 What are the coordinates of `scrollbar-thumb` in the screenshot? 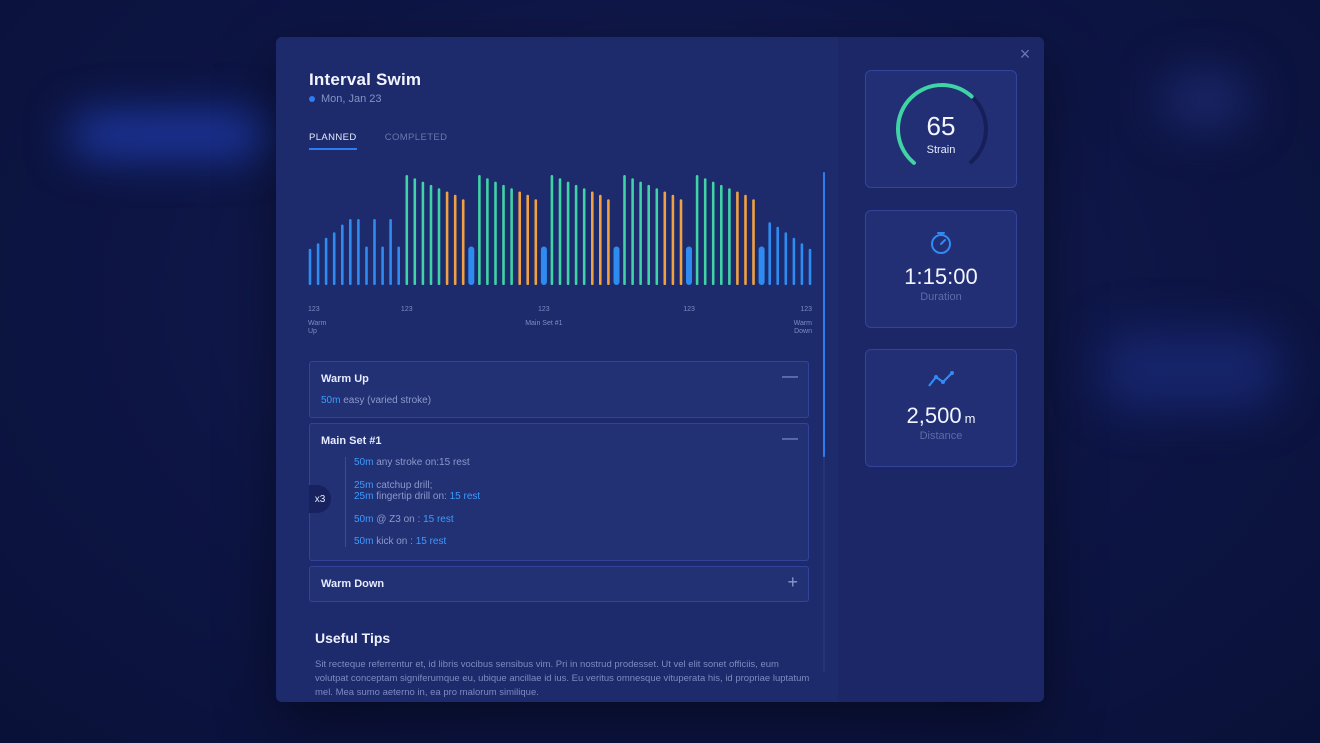 It's located at (824, 314).